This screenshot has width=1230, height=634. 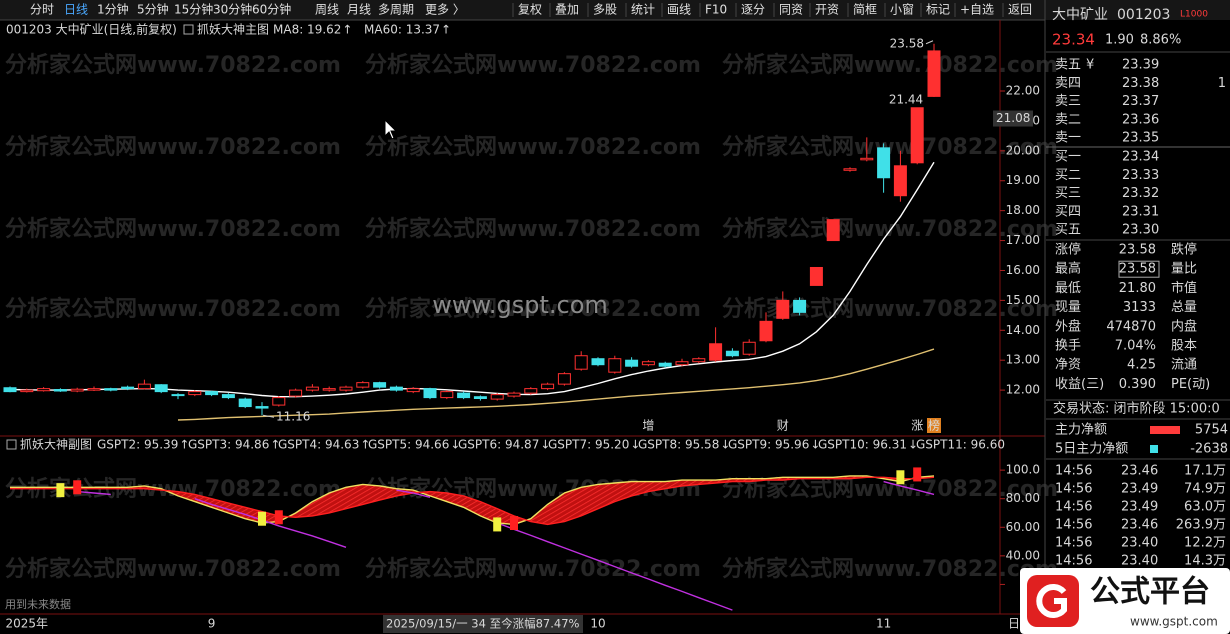 What do you see at coordinates (1068, 307) in the screenshot?
I see `stat-label: 现量` at bounding box center [1068, 307].